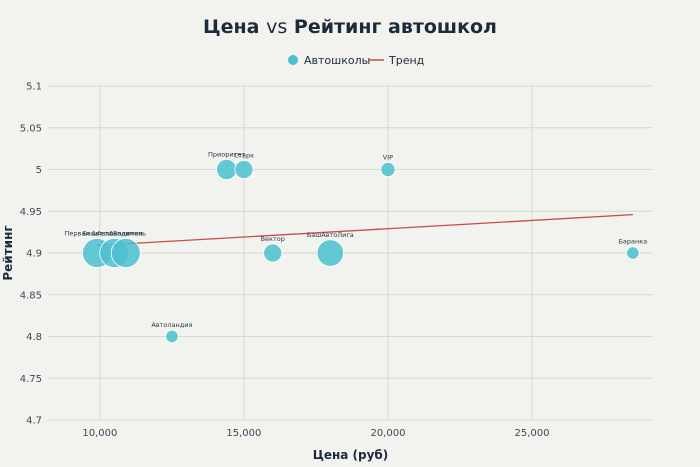 This screenshot has height=467, width=700. Describe the element at coordinates (364, 230) in the screenshot. I see `trend-line` at that location.